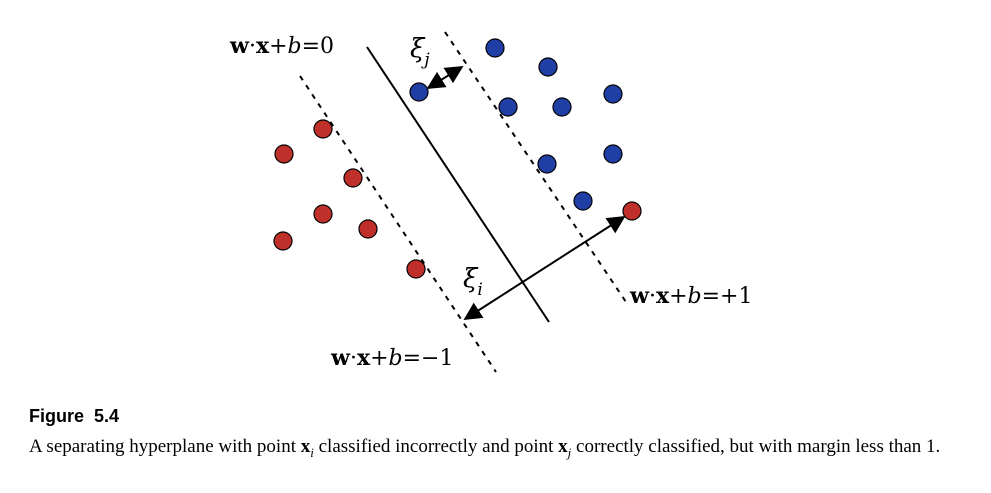 This screenshot has height=493, width=991. I want to click on label-xi-i: ξi, so click(473, 282).